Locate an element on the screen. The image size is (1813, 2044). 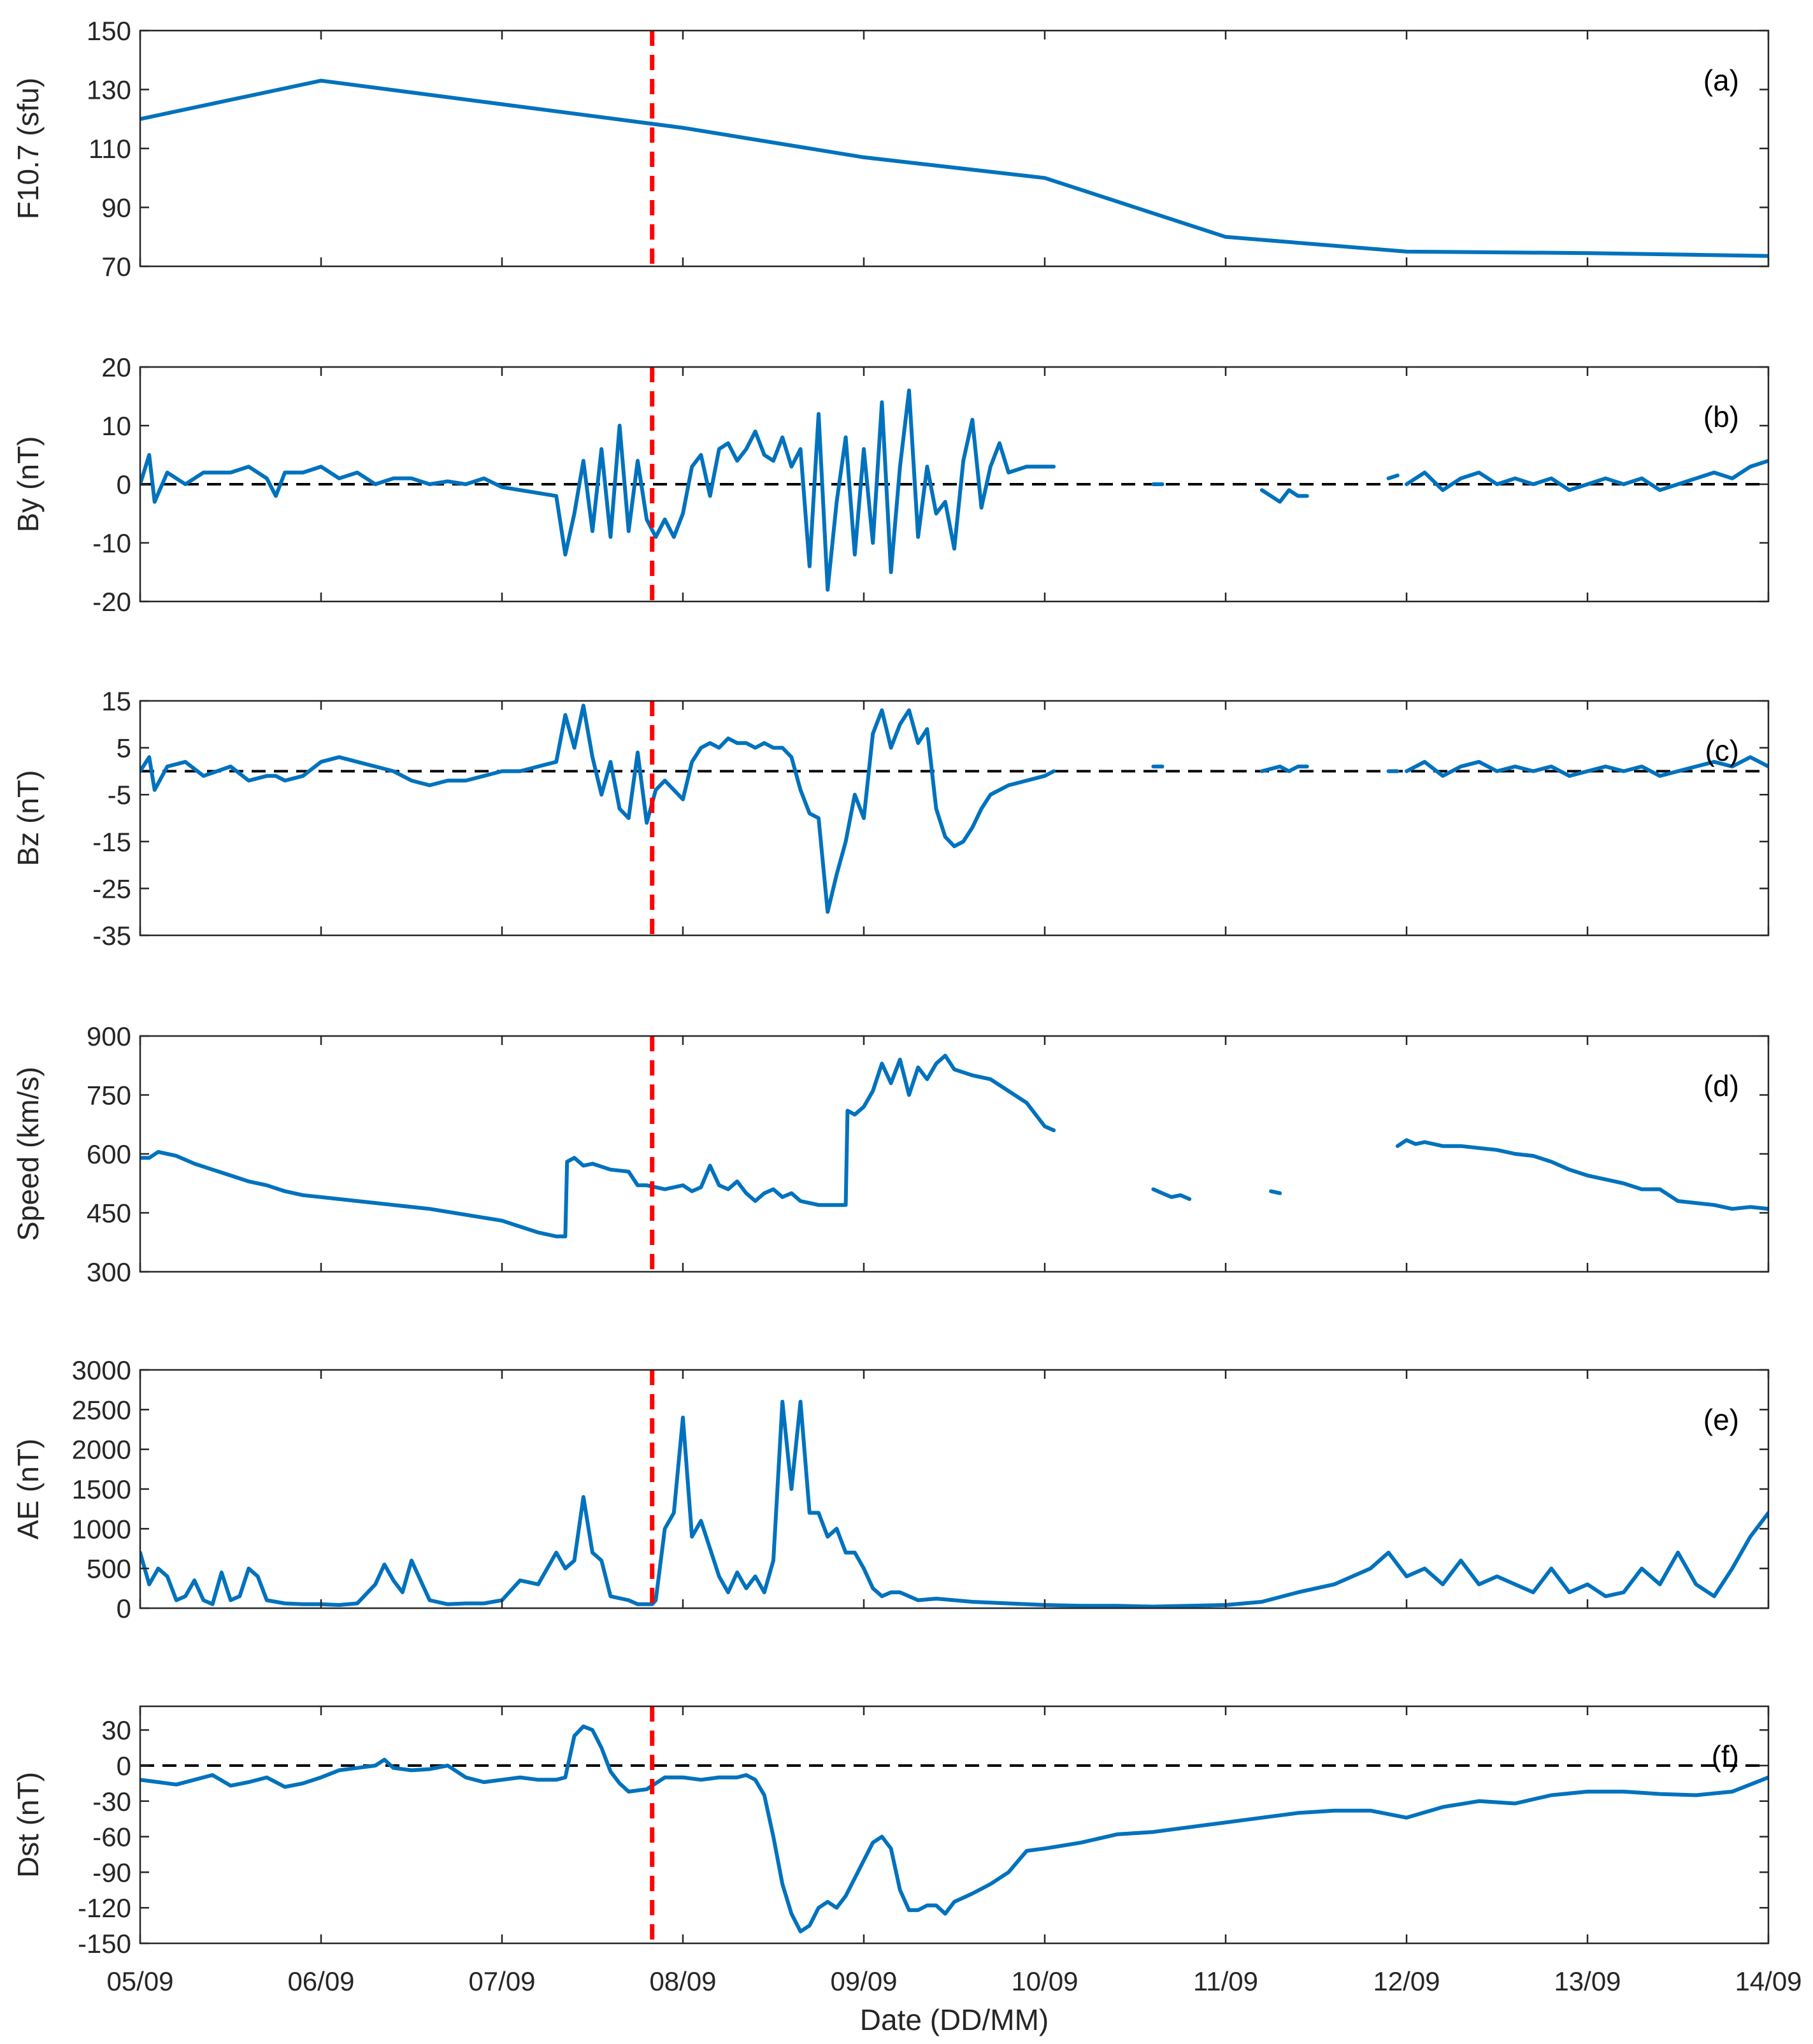
y-tick-label: 15 is located at coordinates (116, 701).